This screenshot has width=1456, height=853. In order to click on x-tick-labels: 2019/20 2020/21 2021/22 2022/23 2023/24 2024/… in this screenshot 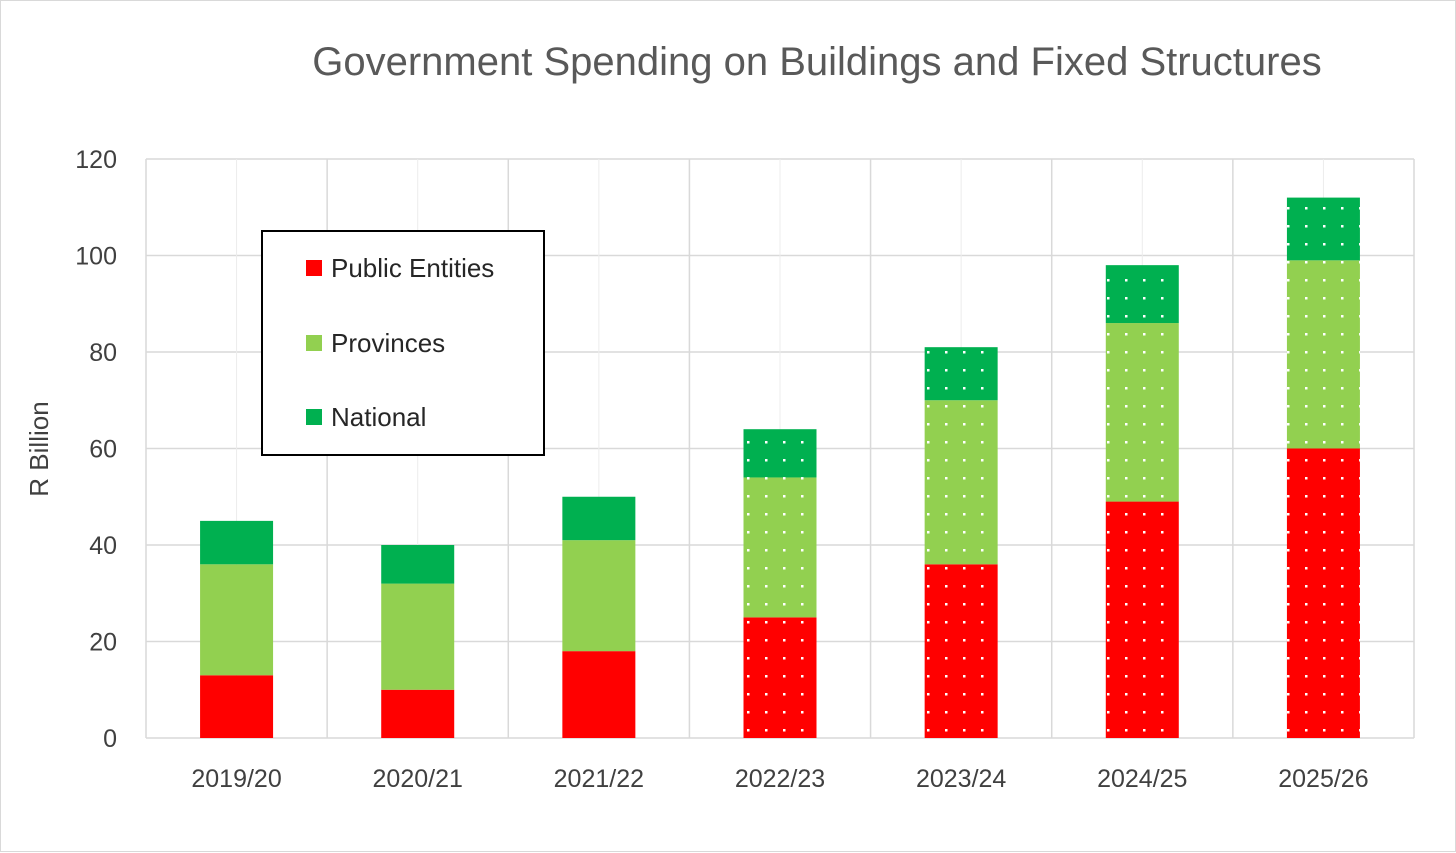, I will do `click(779, 779)`.